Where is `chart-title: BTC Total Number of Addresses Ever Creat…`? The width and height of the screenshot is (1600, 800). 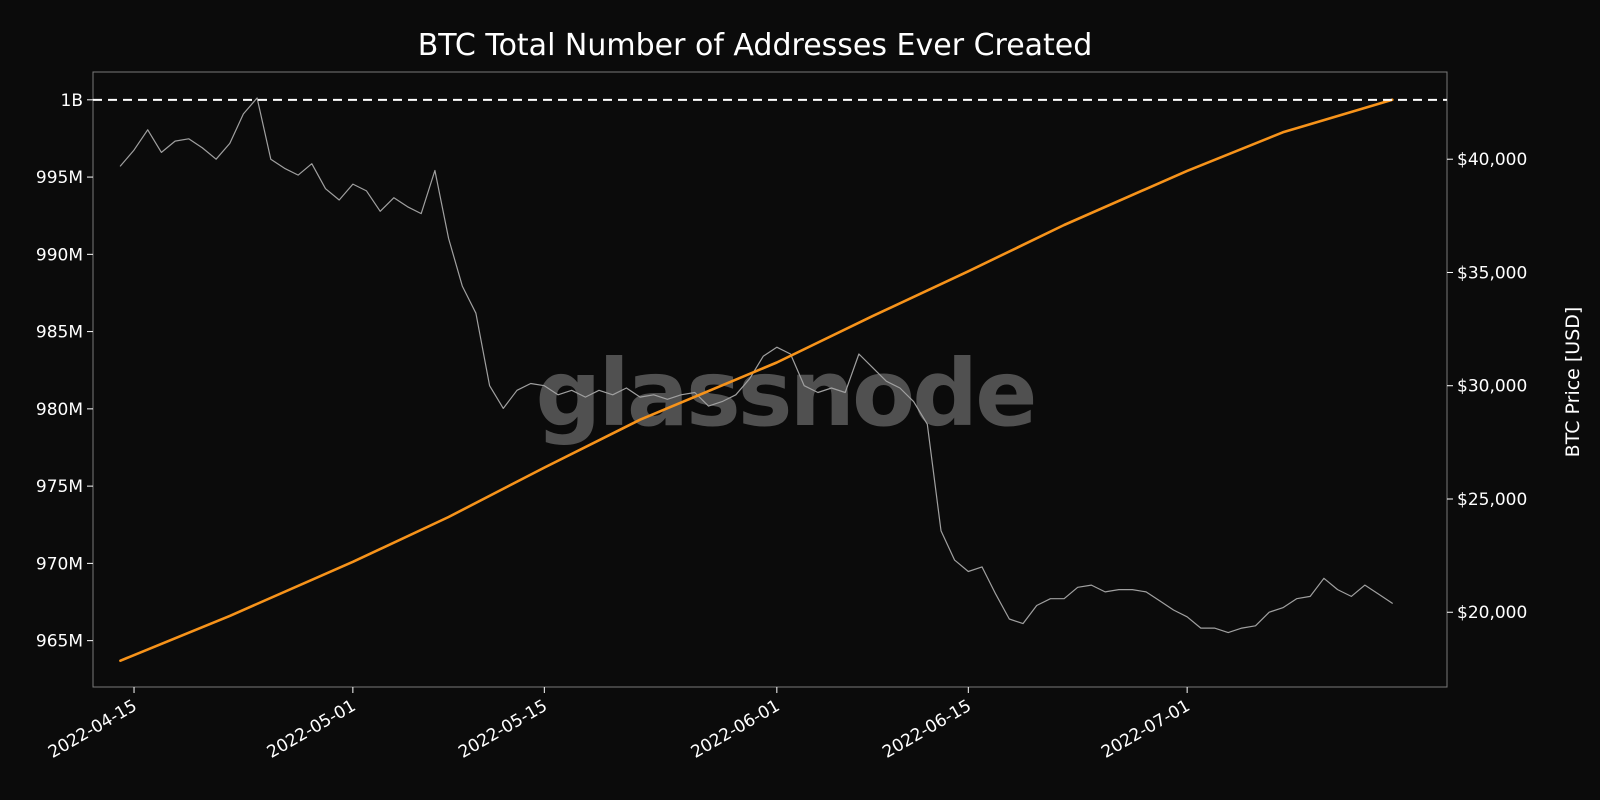 chart-title: BTC Total Number of Addresses Ever Creat… is located at coordinates (755, 45).